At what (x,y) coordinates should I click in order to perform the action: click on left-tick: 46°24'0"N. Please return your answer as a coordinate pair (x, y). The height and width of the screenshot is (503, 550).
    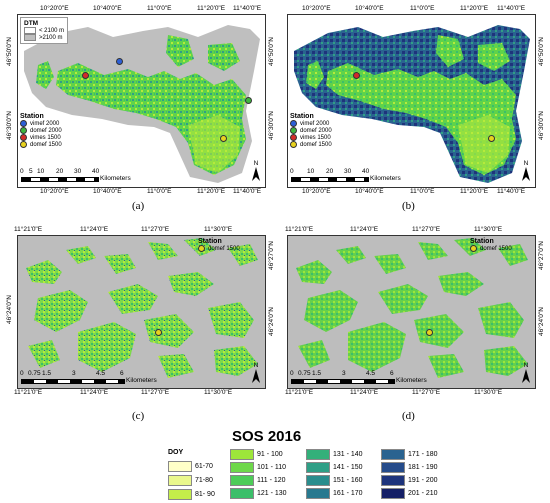
    Looking at the image, I should click on (9, 309).